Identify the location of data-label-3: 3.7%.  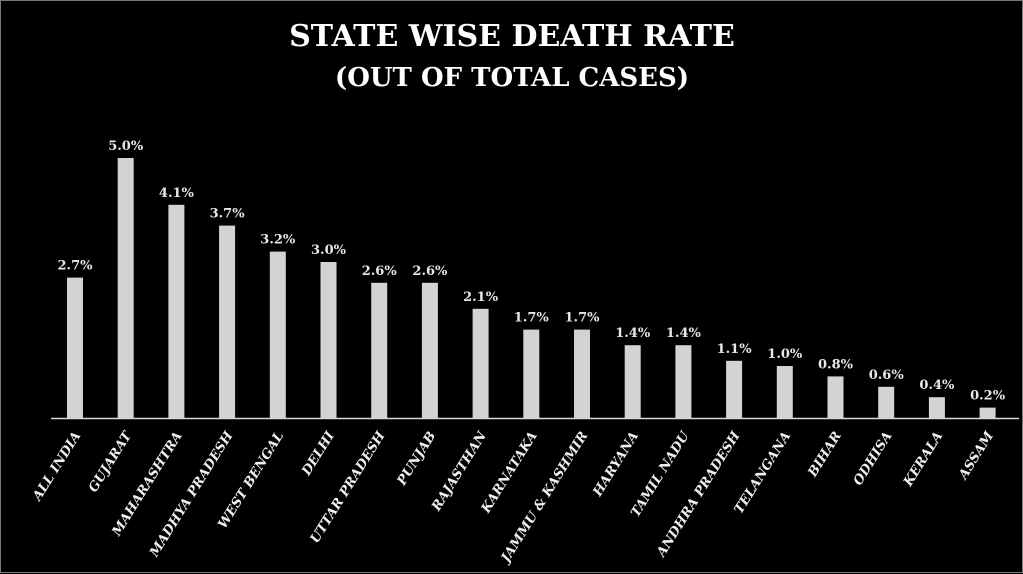
(228, 214).